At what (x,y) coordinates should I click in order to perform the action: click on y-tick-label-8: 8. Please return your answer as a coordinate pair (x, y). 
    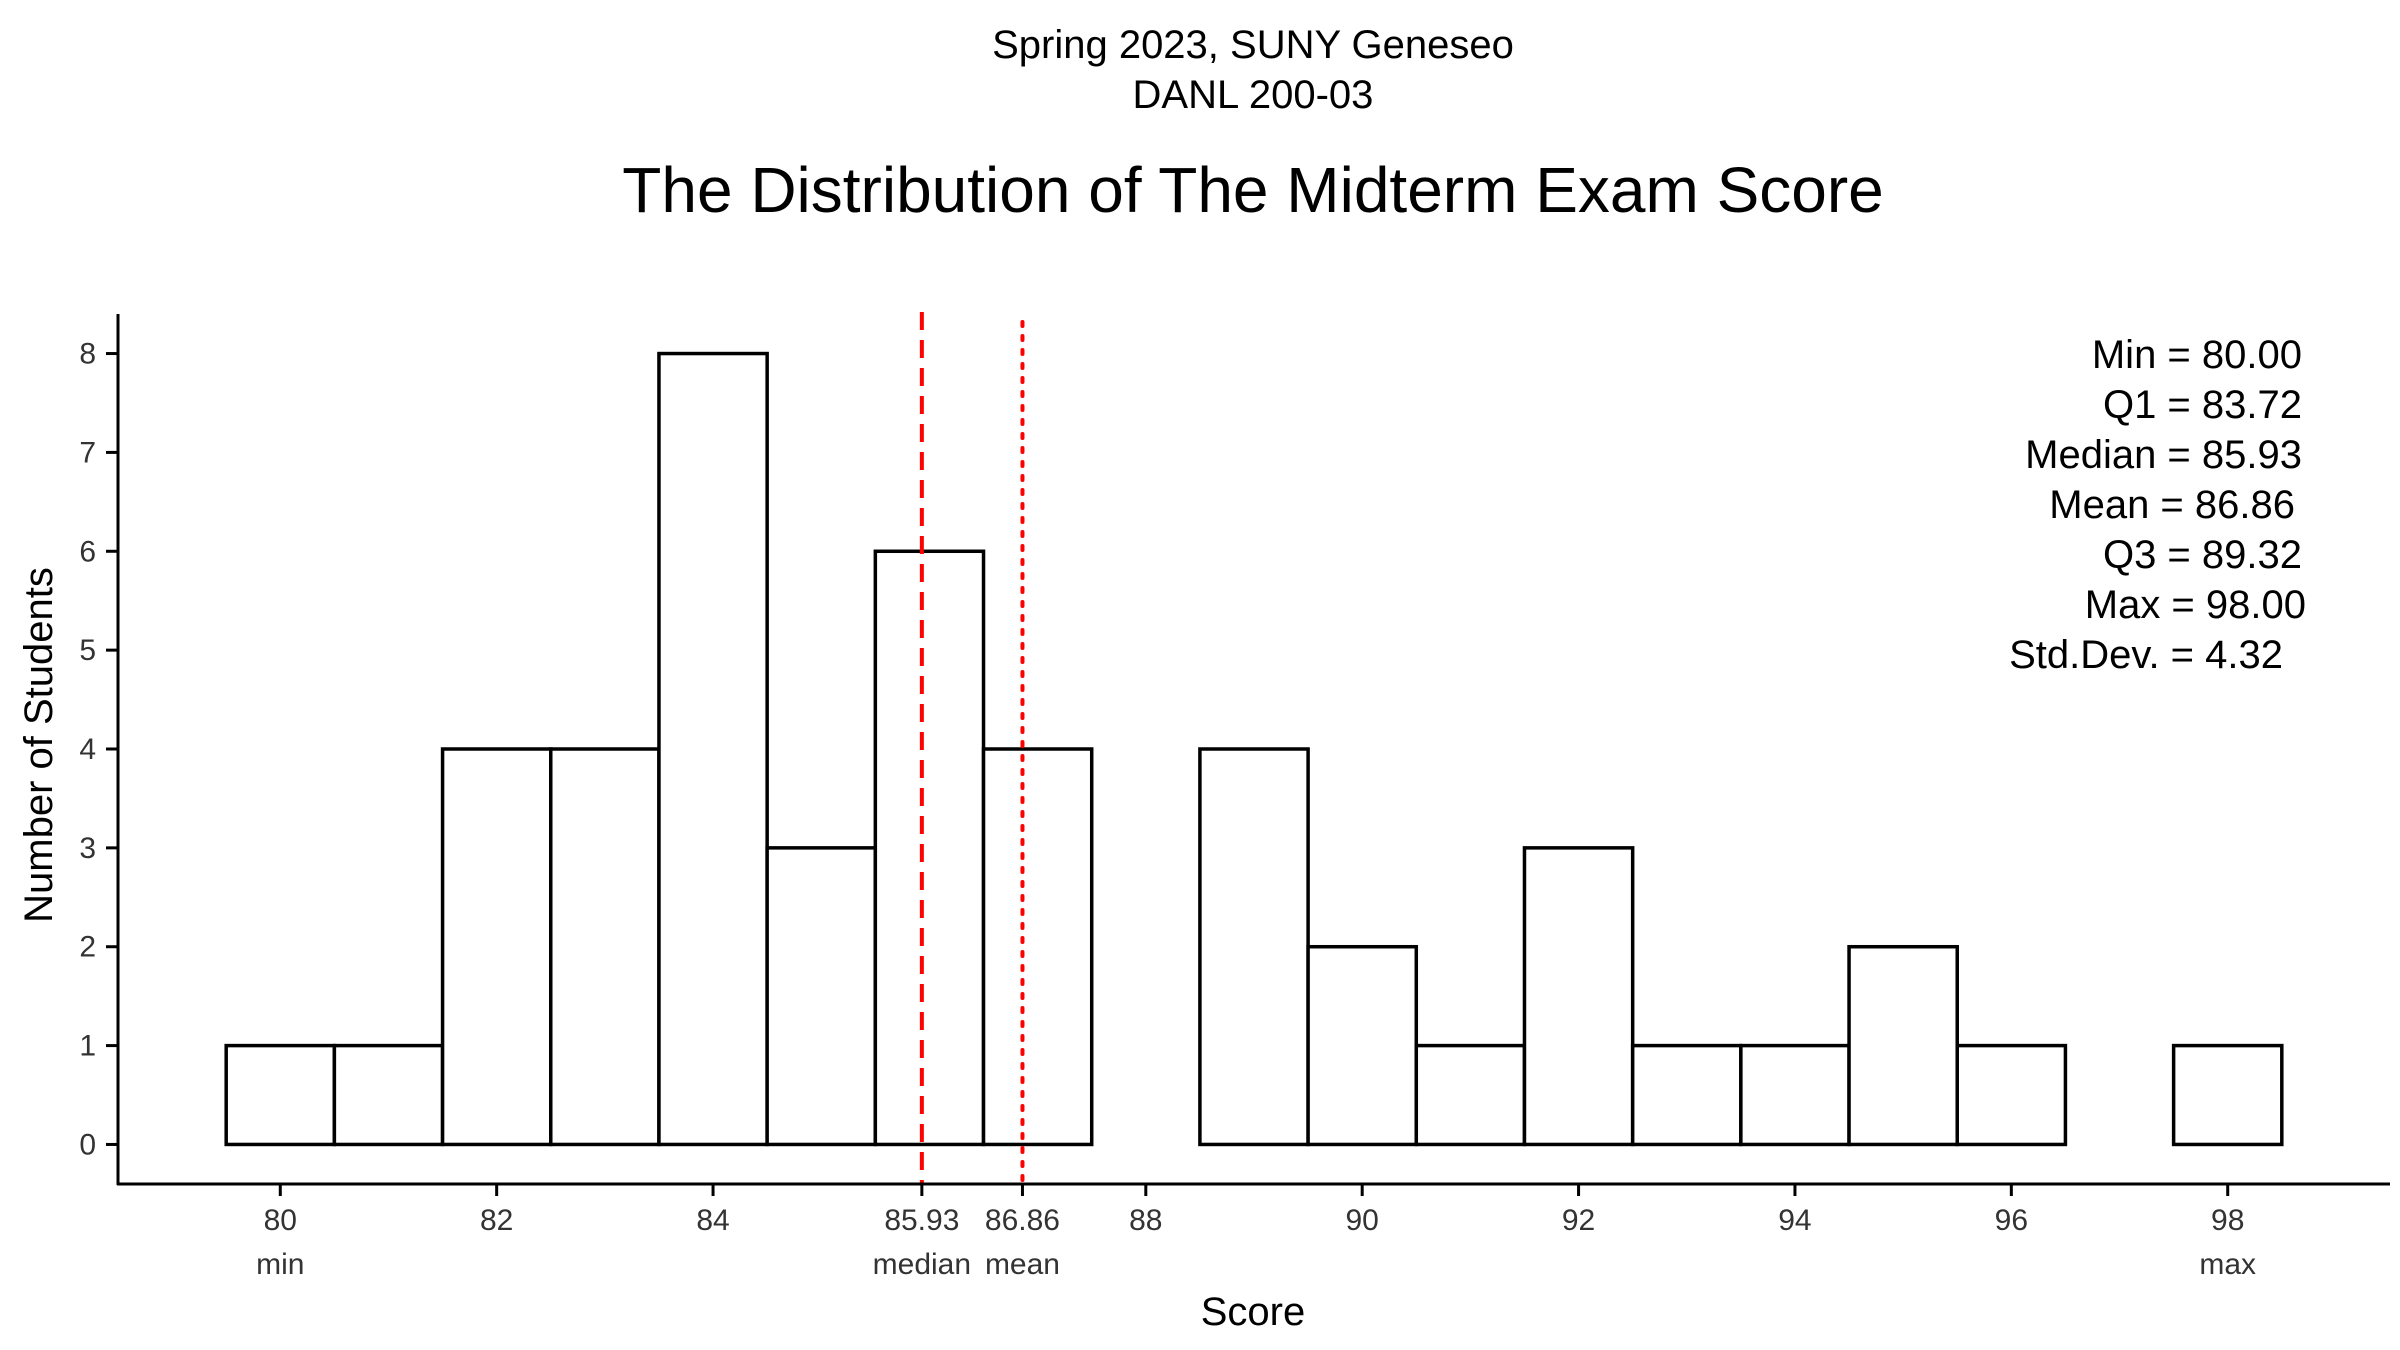
    Looking at the image, I should click on (87, 354).